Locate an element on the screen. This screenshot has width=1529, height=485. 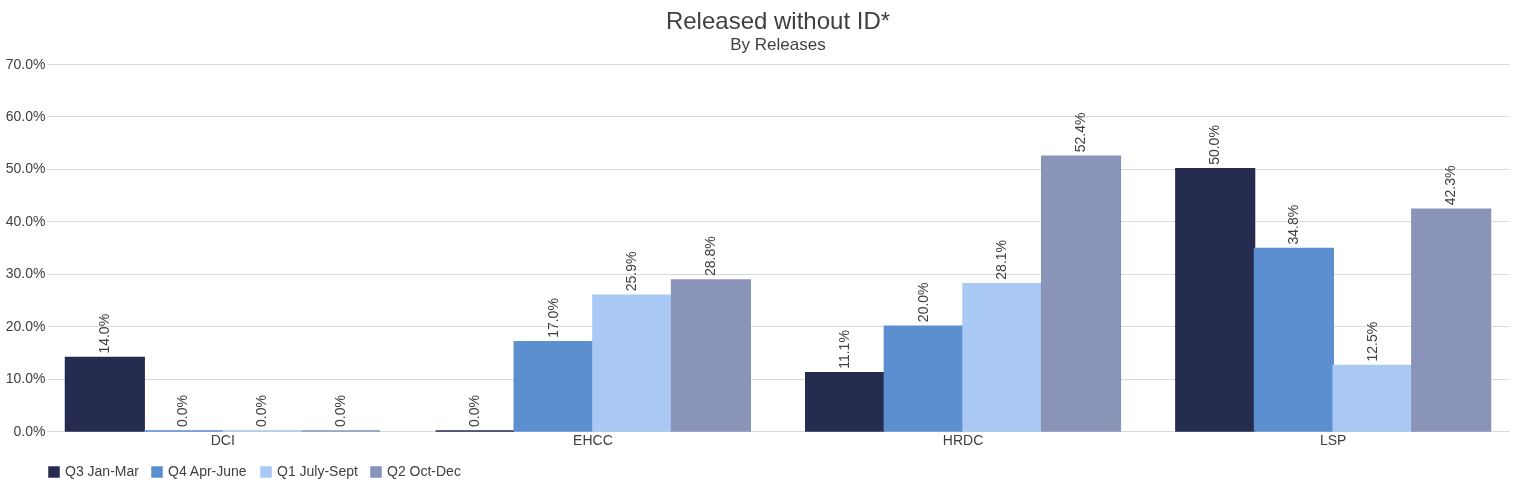
x-tick-label: EHCC is located at coordinates (593, 439).